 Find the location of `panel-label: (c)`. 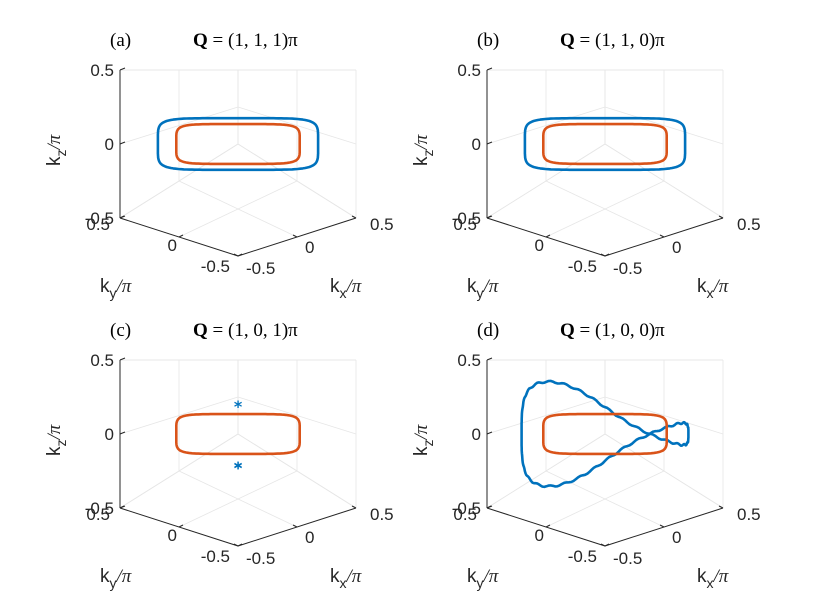

panel-label: (c) is located at coordinates (120, 330).